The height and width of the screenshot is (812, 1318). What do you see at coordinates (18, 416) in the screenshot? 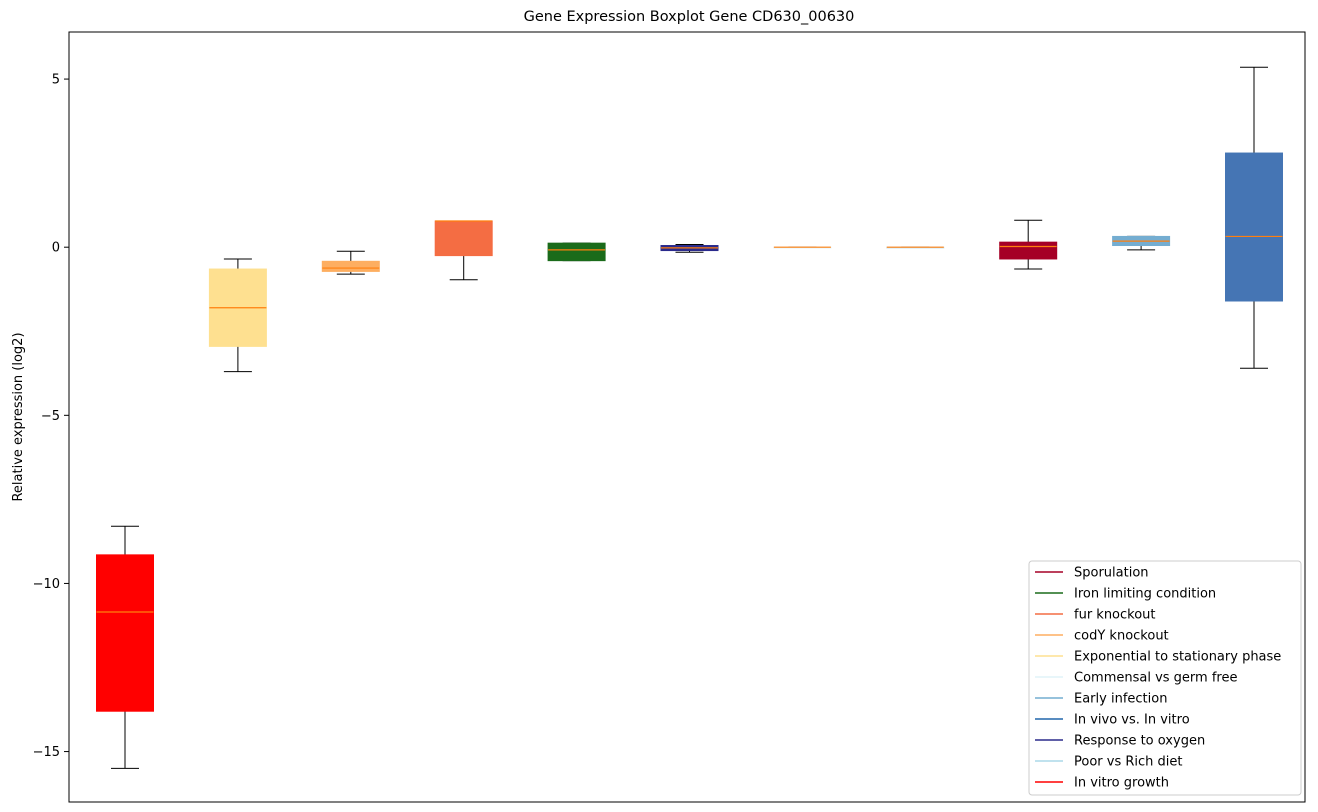
I see `y-axis-label: Relative expression (log2)` at bounding box center [18, 416].